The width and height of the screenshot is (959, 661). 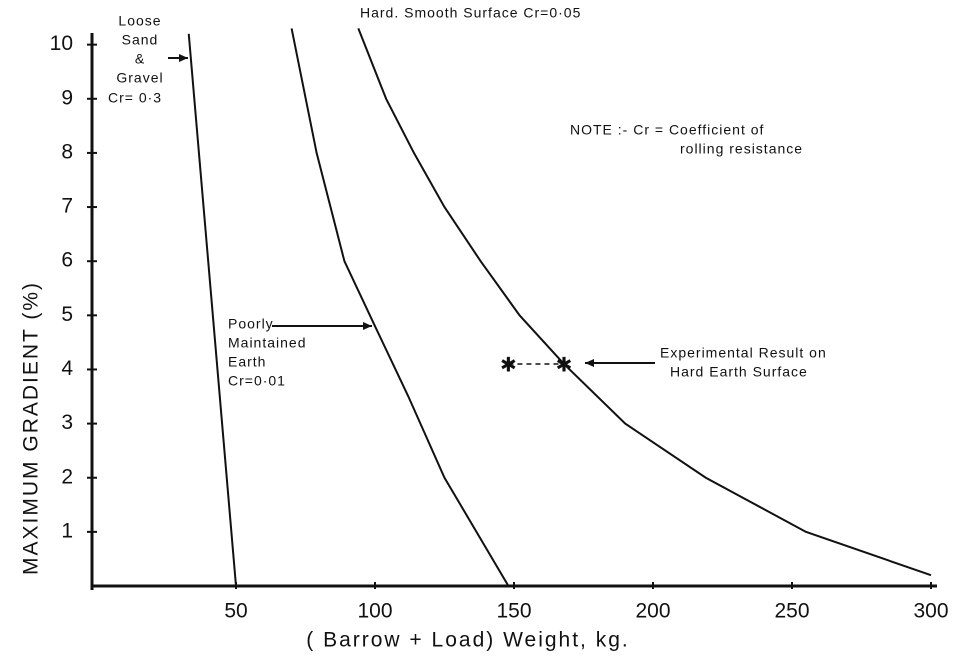 What do you see at coordinates (67, 206) in the screenshot?
I see `y-tick-label: 7` at bounding box center [67, 206].